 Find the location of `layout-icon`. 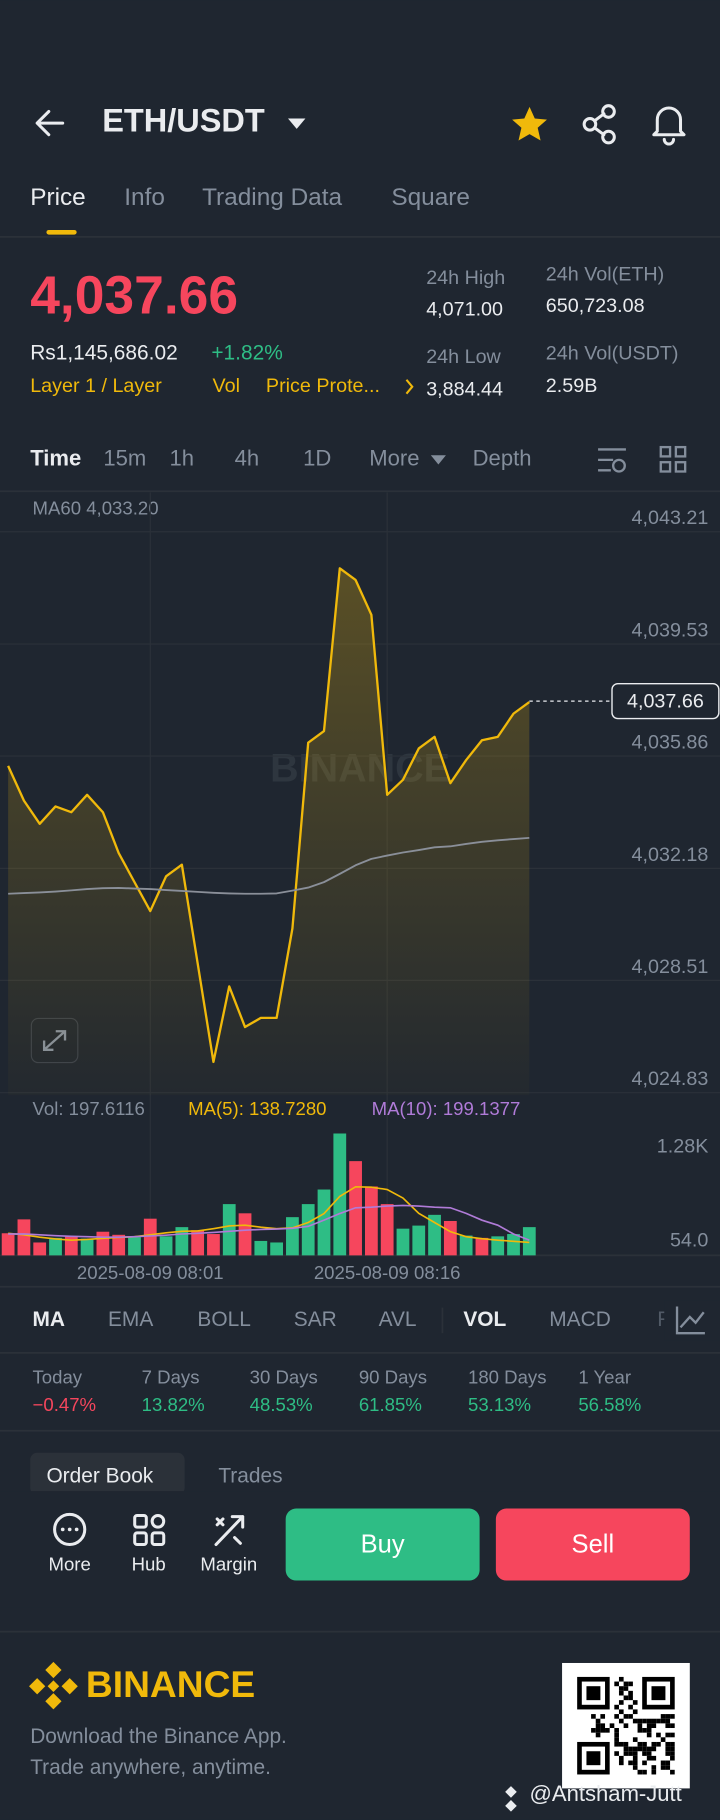

layout-icon is located at coordinates (673, 459).